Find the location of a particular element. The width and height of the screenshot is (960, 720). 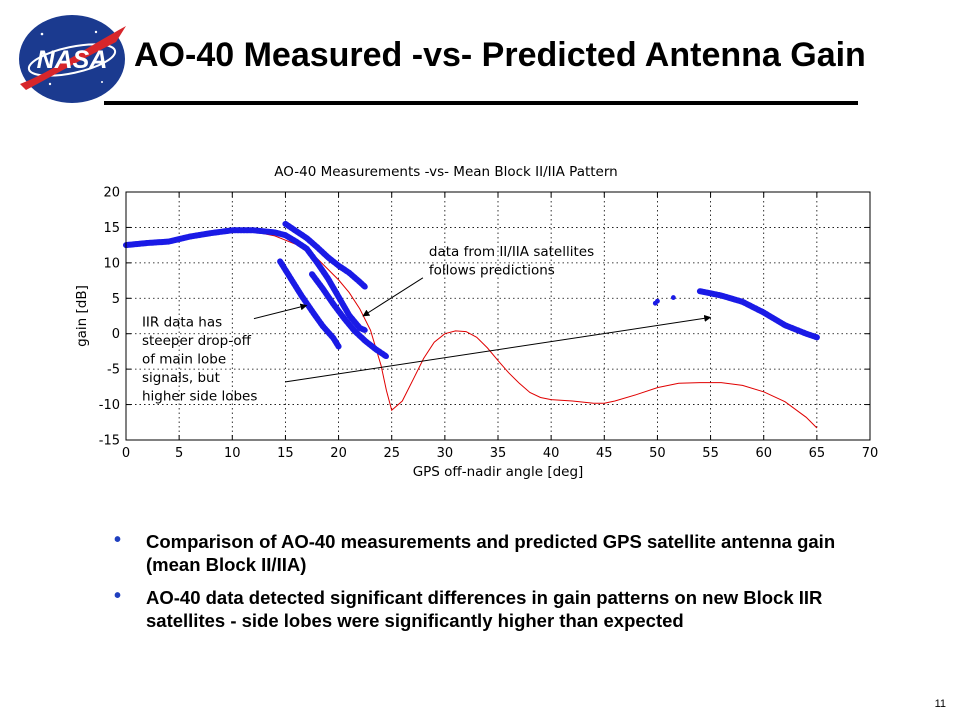

measurement-band is located at coordinates (758, 314).